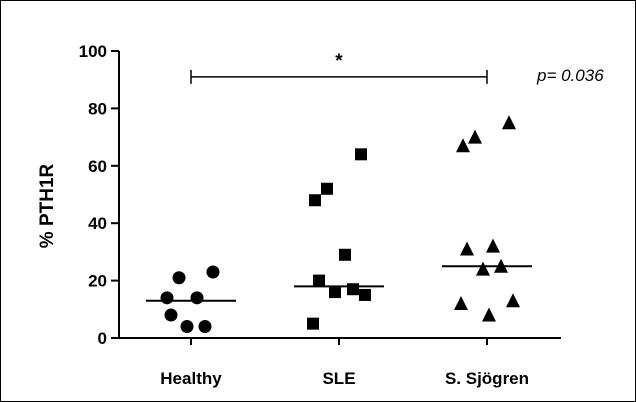 This screenshot has height=402, width=636. Describe the element at coordinates (99, 195) in the screenshot. I see `y-ticks: 0 20 40 60 80 100` at that location.